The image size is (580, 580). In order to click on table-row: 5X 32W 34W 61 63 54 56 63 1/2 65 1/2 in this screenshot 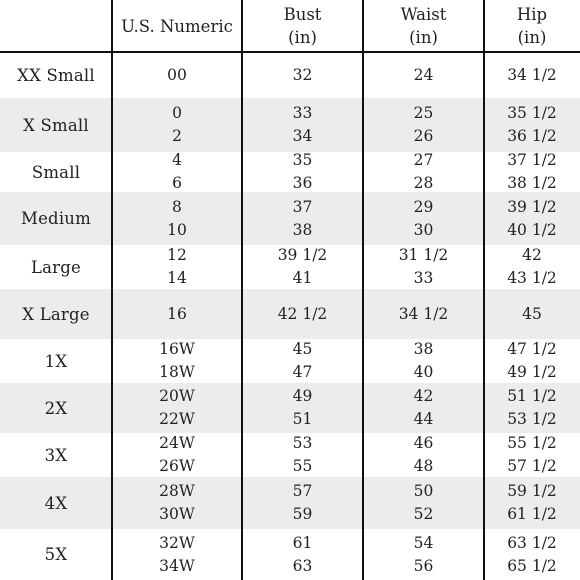, I will do `click(290, 554)`.